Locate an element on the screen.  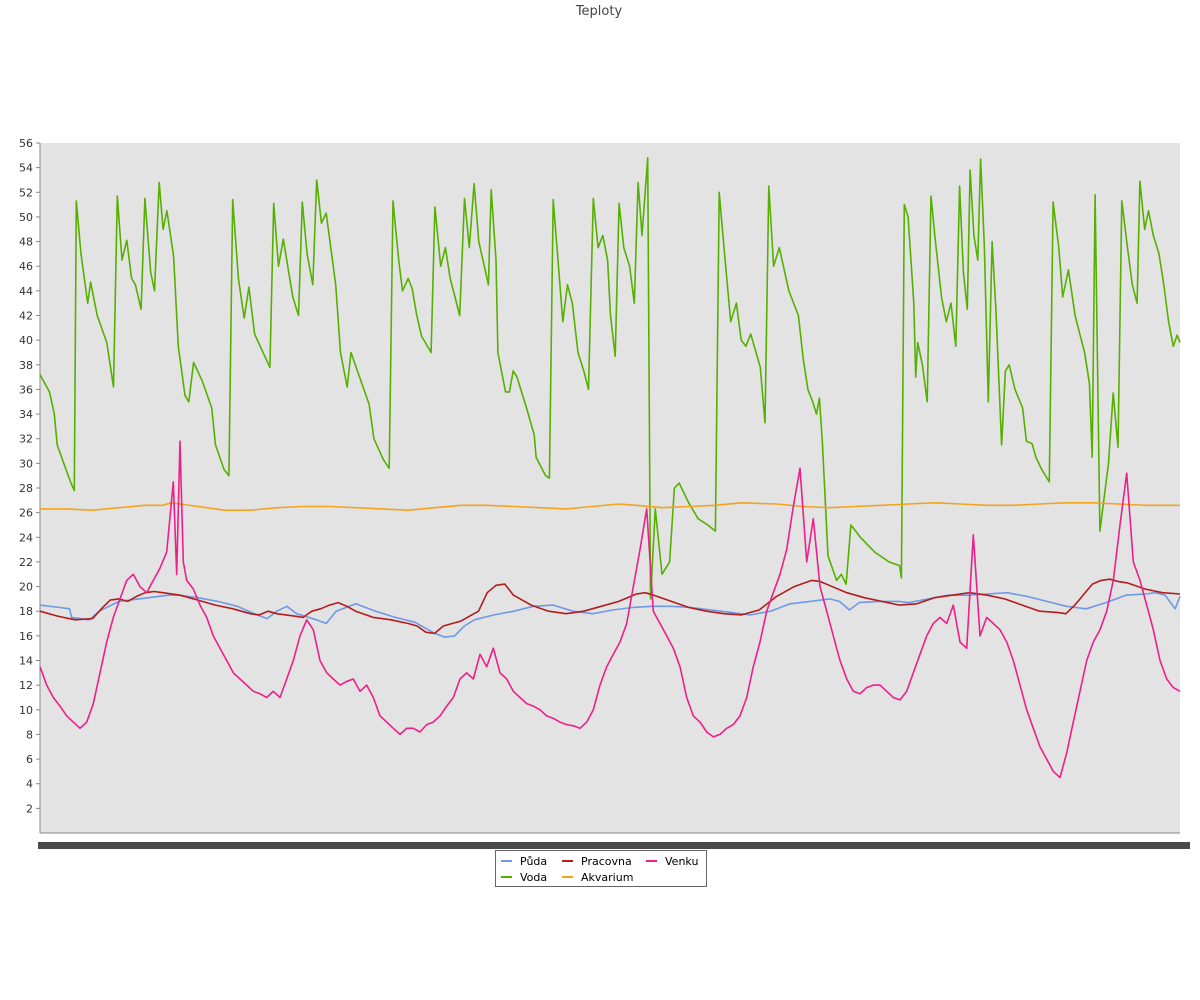
y-tick-label: 52 is located at coordinates (26, 192).